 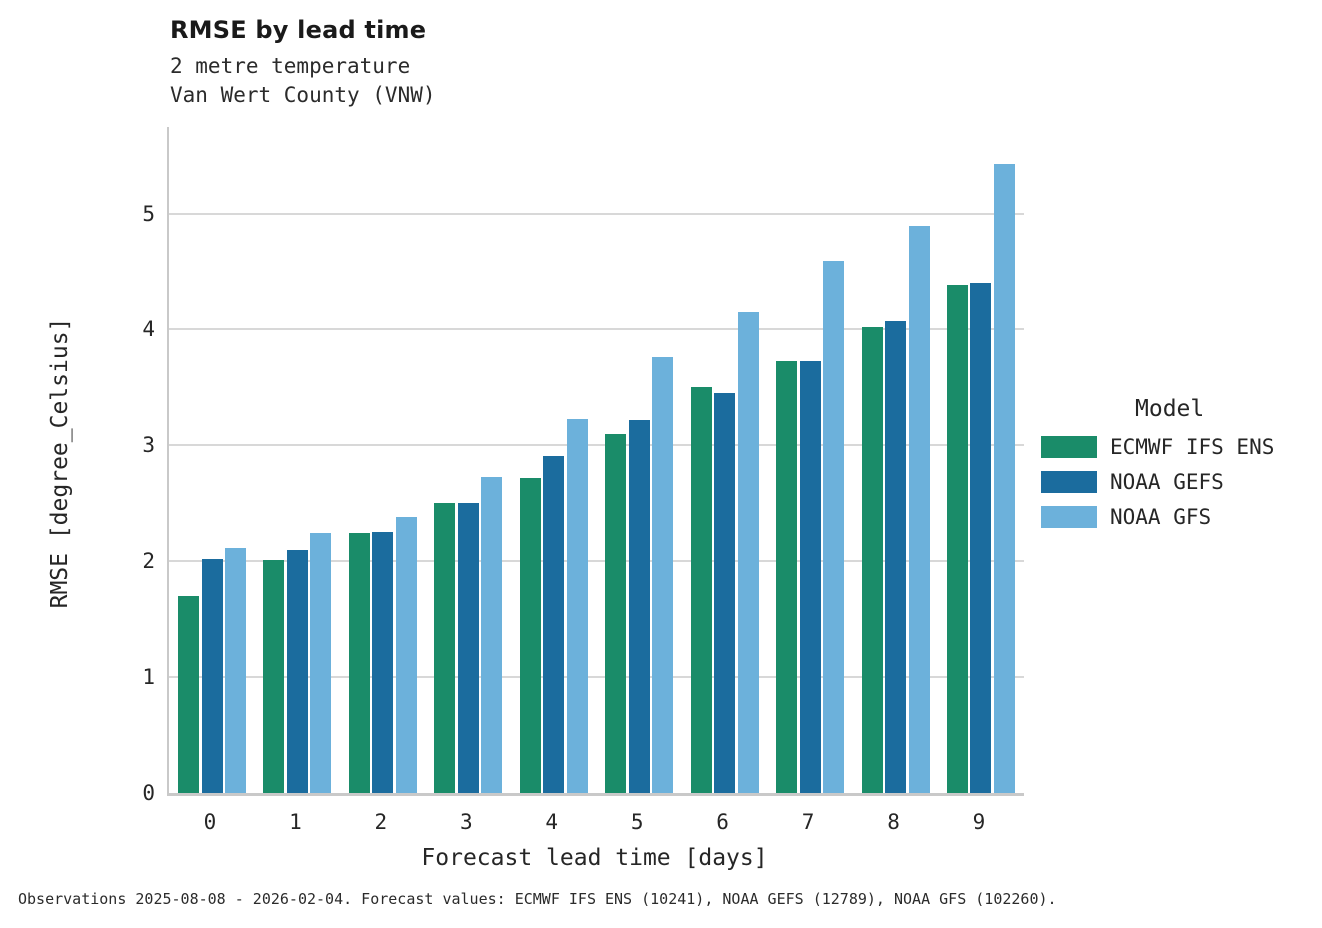 I want to click on legend-swatch-noaa-gefs, so click(x=1069, y=482).